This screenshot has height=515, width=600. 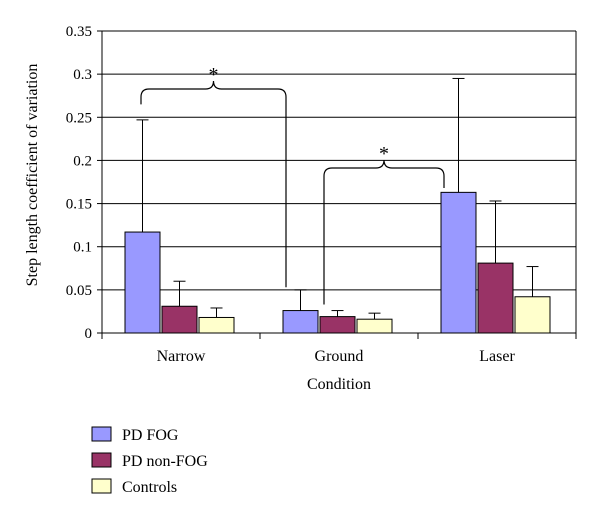 What do you see at coordinates (82, 248) in the screenshot?
I see `y-tick-label-2: 0.1` at bounding box center [82, 248].